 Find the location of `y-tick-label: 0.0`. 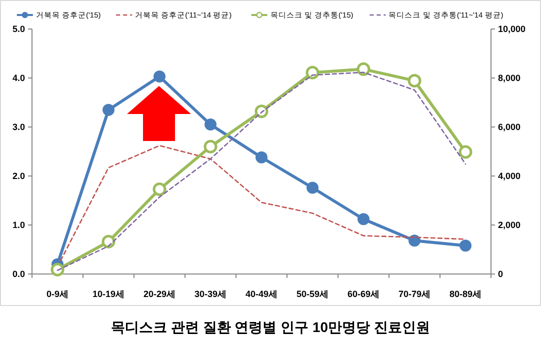

y-tick-label: 0.0 is located at coordinates (18, 274).